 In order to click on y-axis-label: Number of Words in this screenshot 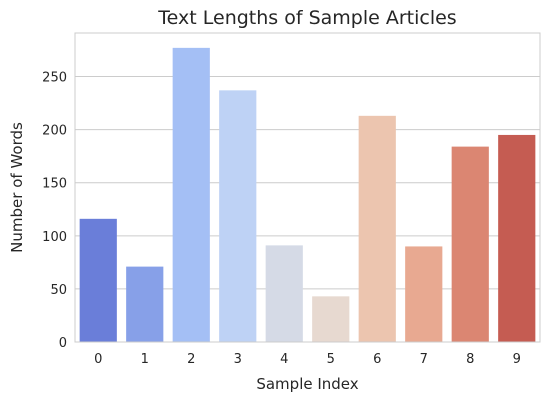, I will do `click(17, 187)`.